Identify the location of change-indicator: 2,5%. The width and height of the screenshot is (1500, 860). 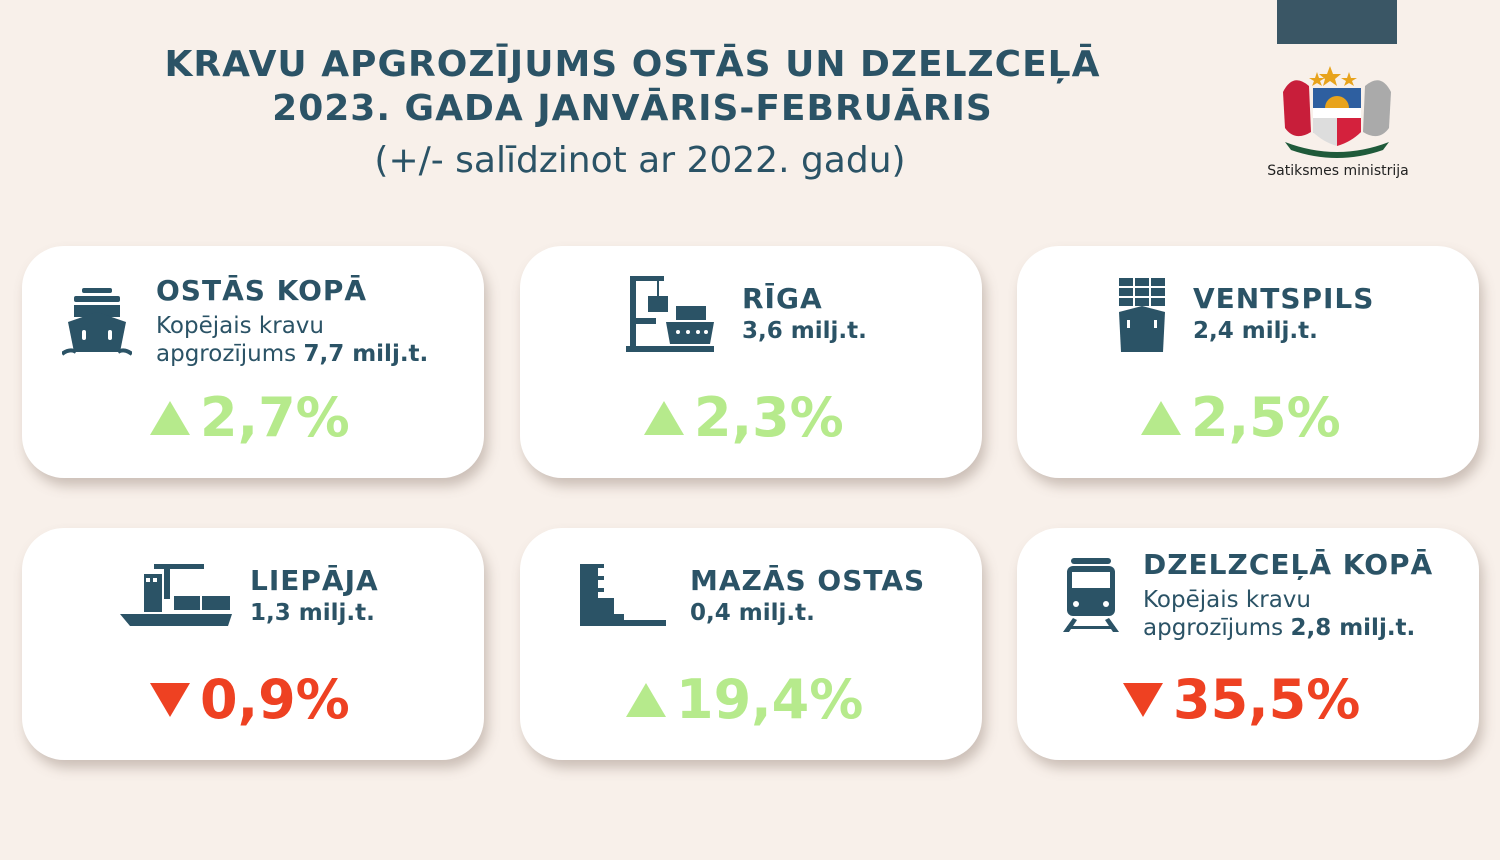
(1241, 417).